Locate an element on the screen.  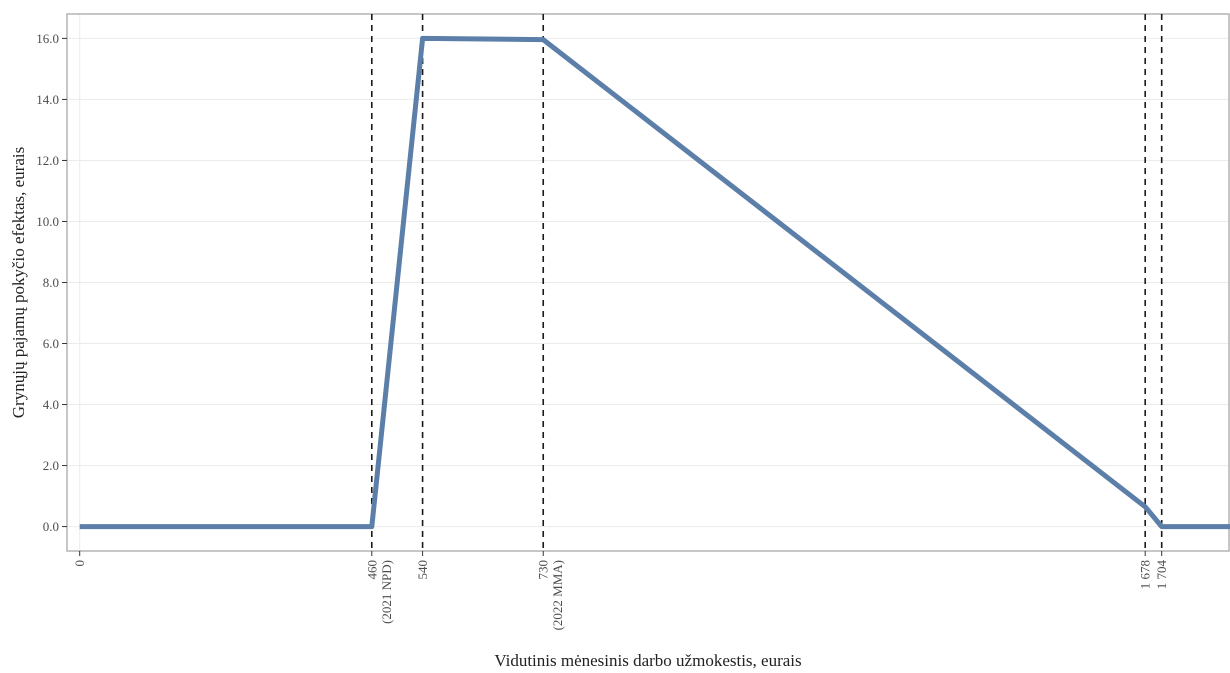
x-tick-label: 0 is located at coordinates (79, 563).